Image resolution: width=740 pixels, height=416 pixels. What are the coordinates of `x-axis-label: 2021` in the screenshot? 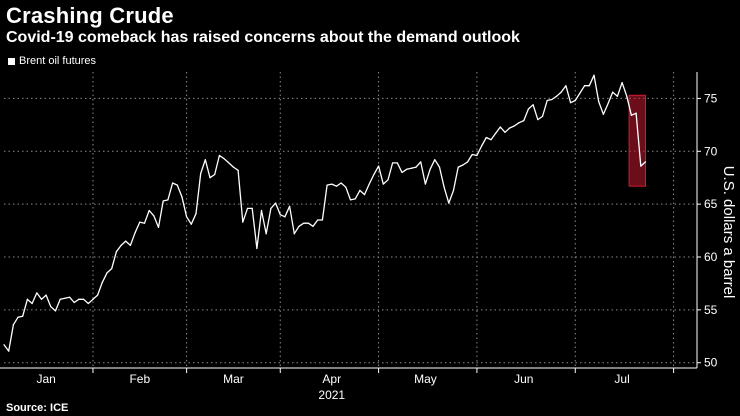 It's located at (331, 395).